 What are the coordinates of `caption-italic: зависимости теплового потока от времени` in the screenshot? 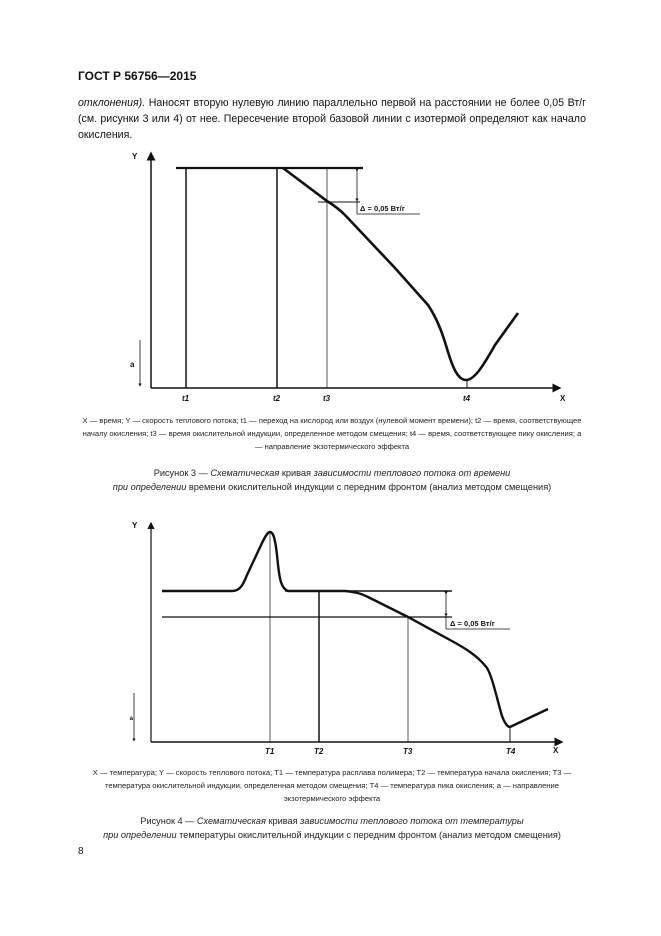 It's located at (412, 473).